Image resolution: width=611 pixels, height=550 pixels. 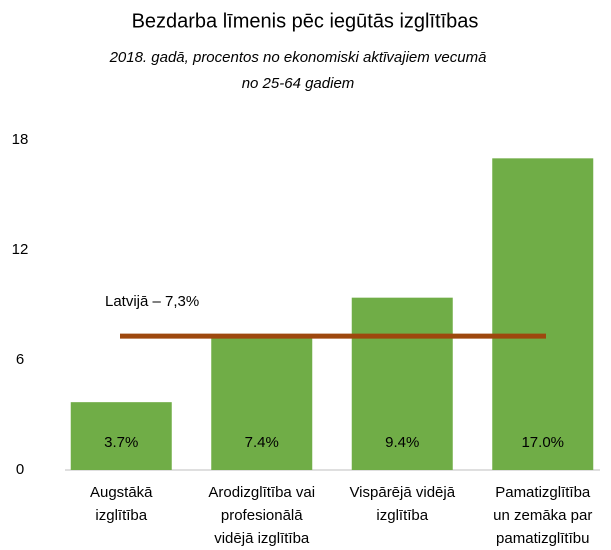 I want to click on y-tick-label: 6, so click(x=20, y=359).